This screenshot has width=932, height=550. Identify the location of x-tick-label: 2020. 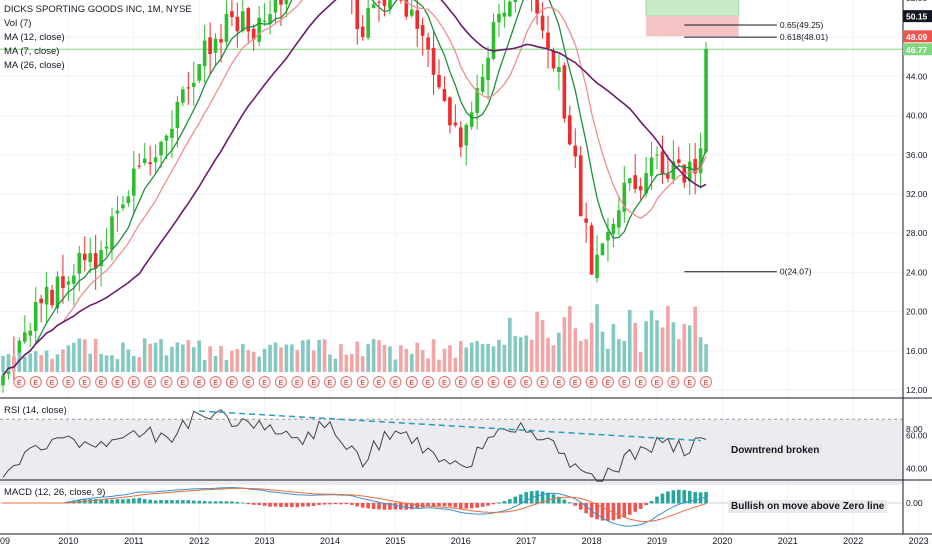
(722, 541).